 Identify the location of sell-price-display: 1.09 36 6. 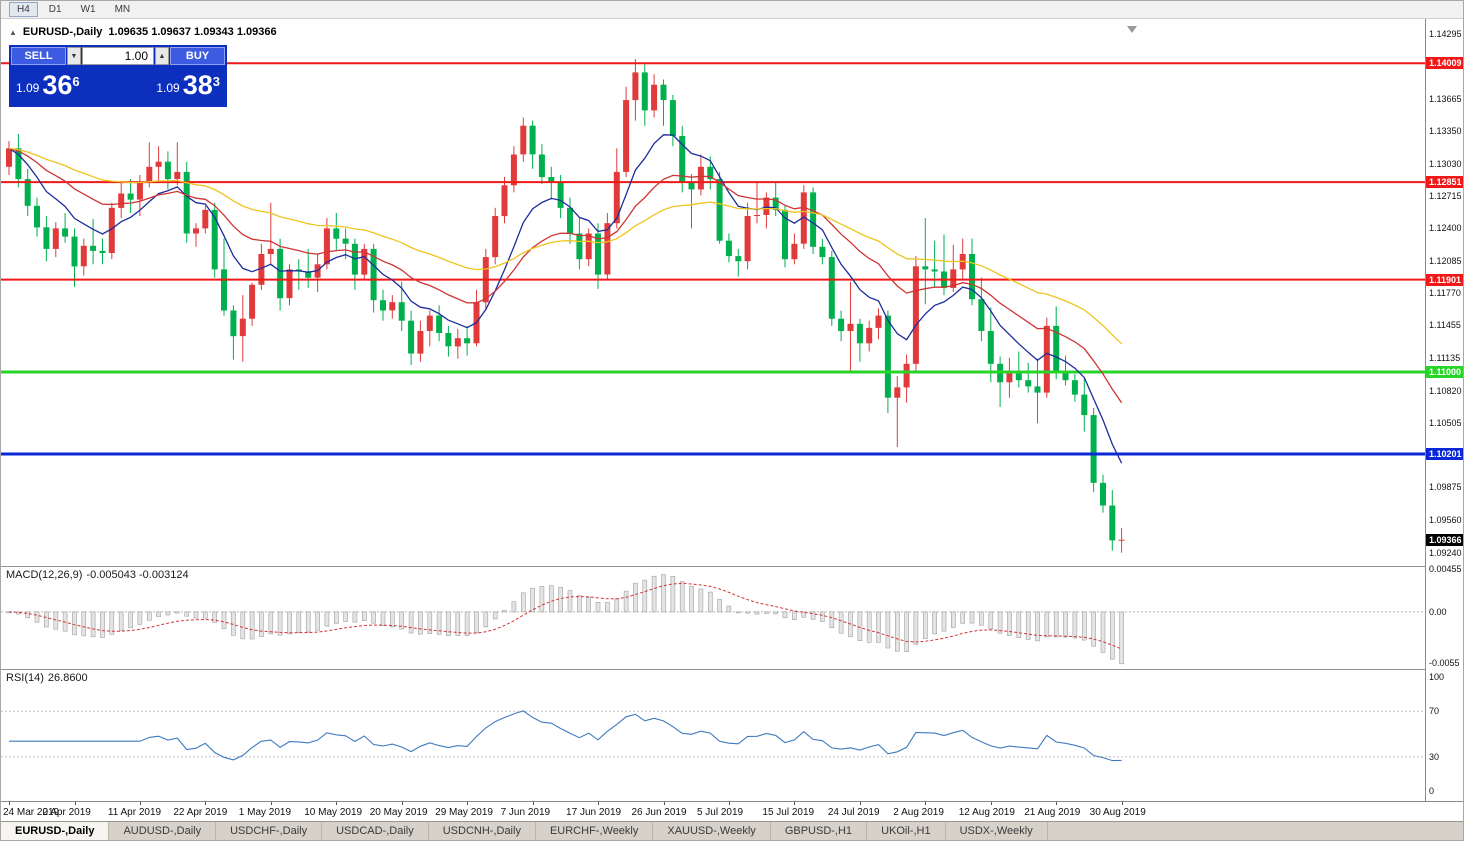
(48, 84).